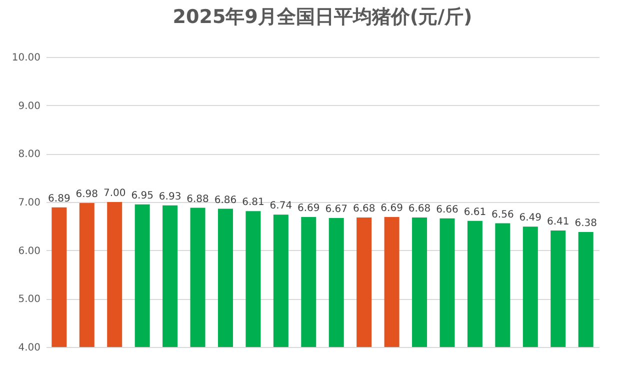 The image size is (622, 369). What do you see at coordinates (29, 106) in the screenshot?
I see `y-tick-label: 9.00` at bounding box center [29, 106].